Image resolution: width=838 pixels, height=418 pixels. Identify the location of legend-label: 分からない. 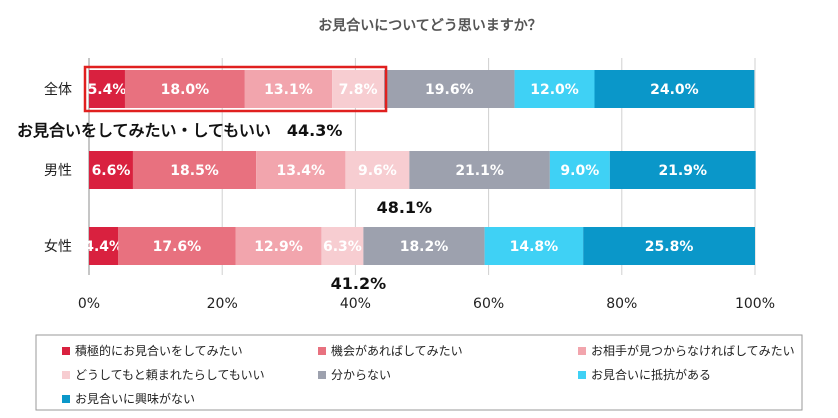
(361, 375).